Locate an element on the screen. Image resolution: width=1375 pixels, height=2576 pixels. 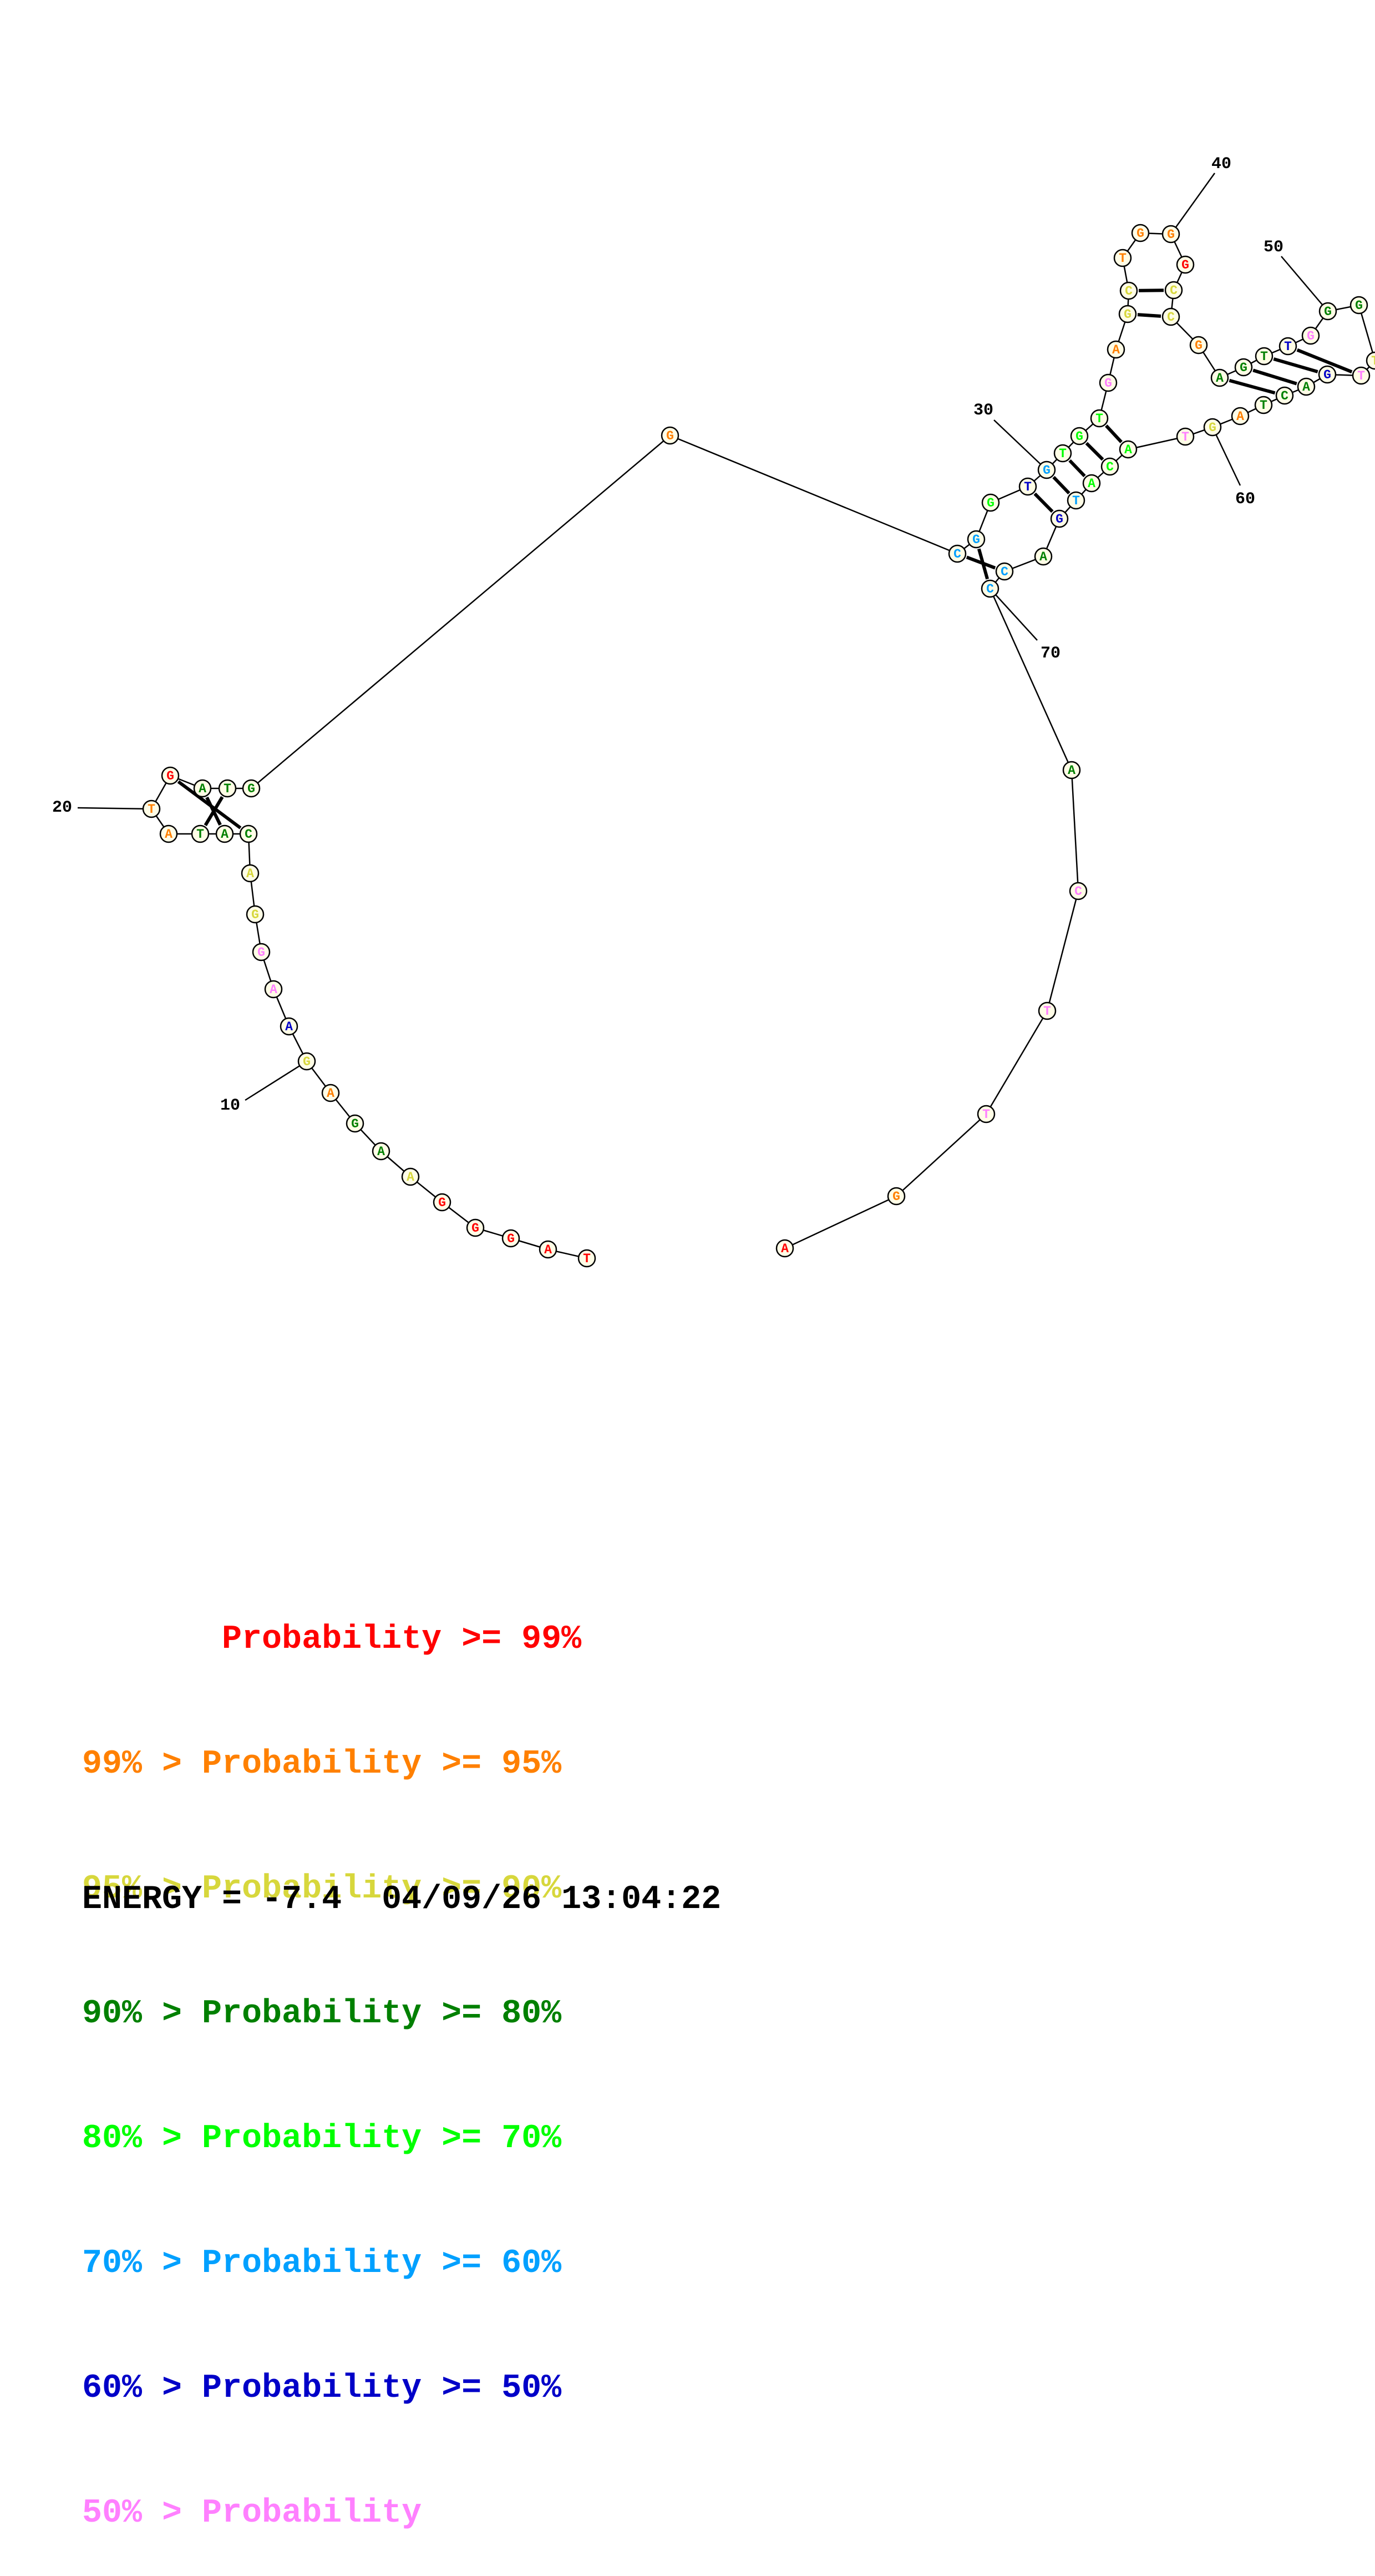
position-label: 50 is located at coordinates (1273, 247).